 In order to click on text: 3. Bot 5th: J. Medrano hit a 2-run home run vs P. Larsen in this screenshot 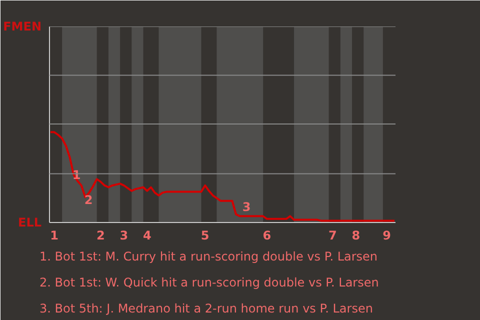, I will do `click(206, 309)`.